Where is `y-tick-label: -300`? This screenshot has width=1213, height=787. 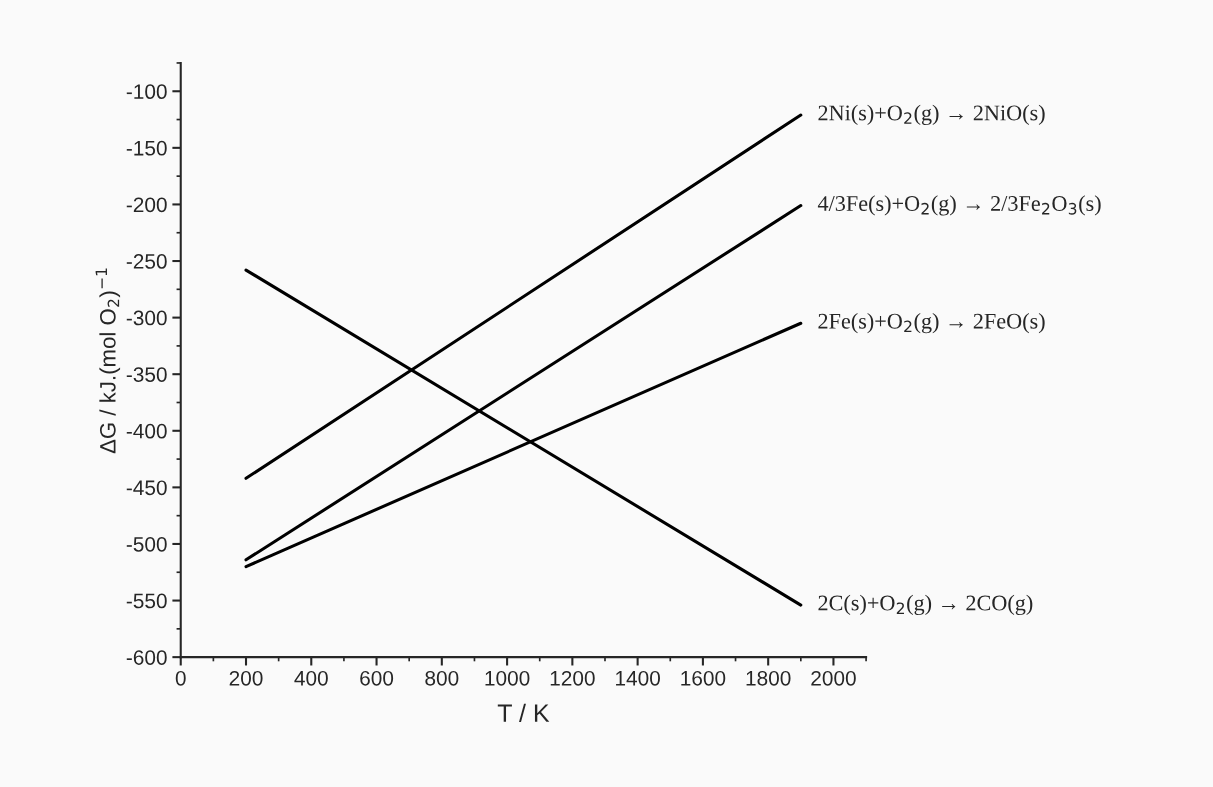 y-tick-label: -300 is located at coordinates (146, 318).